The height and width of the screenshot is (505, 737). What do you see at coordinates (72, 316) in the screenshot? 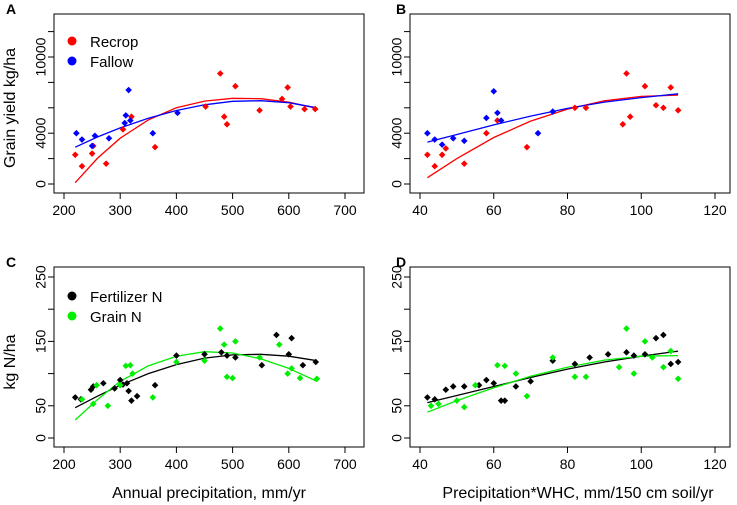
I see `legend-marker-grain-n` at bounding box center [72, 316].